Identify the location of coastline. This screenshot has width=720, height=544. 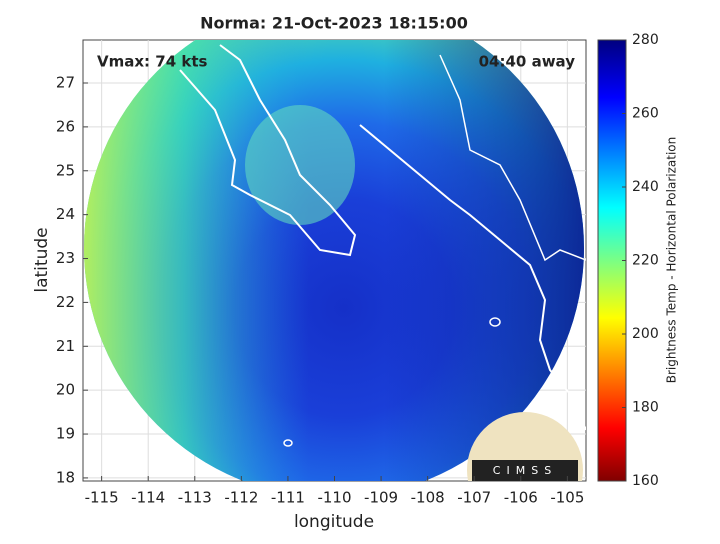
(268, 150).